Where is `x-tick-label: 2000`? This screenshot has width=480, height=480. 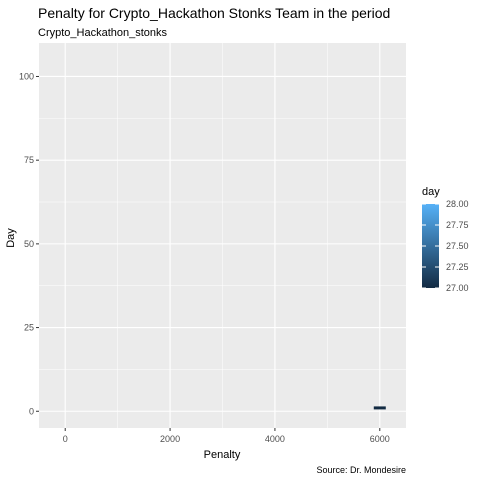 x-tick-label: 2000 is located at coordinates (170, 439).